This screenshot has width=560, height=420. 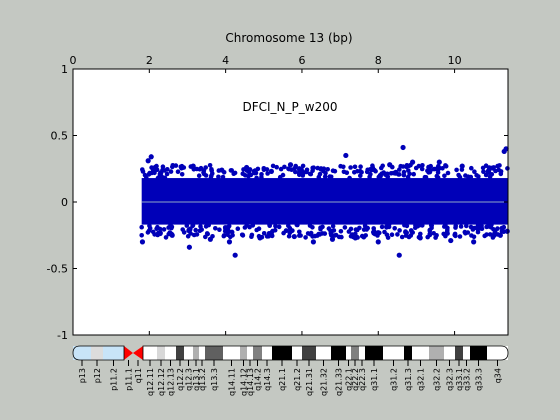 What do you see at coordinates (355, 379) in the screenshot?
I see `band-label: q22.2` at bounding box center [355, 379].